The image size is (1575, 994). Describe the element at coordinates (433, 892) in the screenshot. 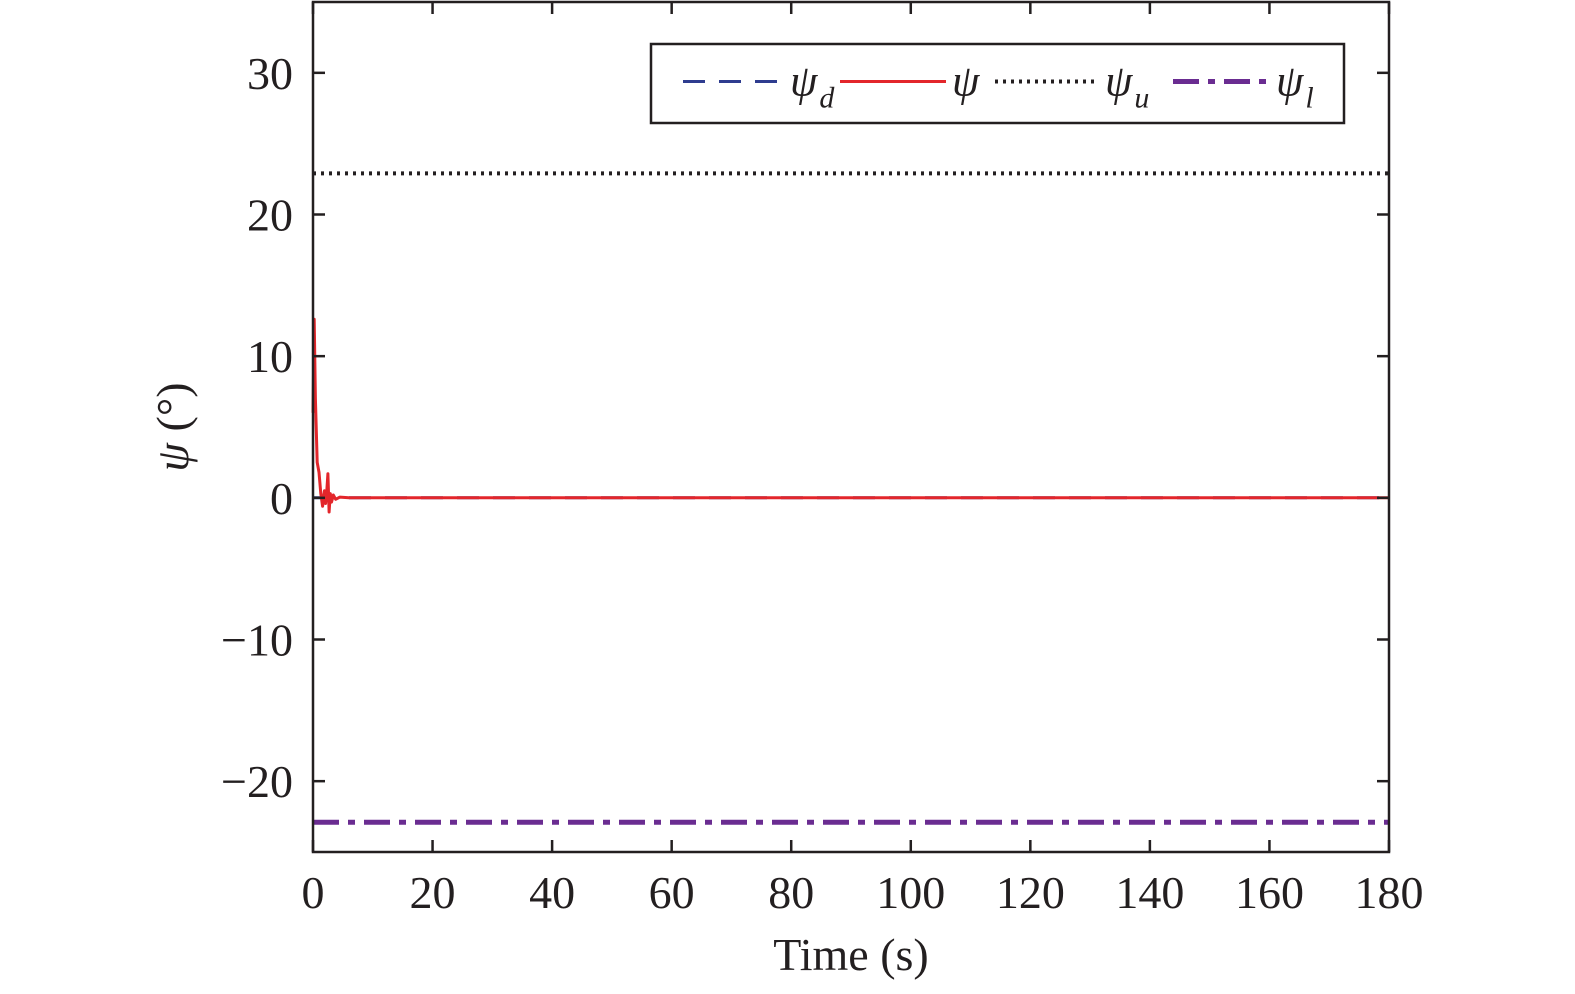

I see `x-tick-label: 20` at that location.